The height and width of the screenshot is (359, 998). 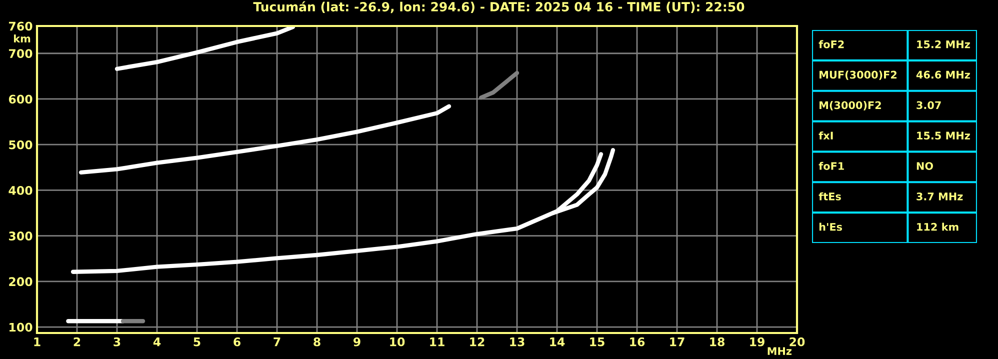 I want to click on x-tick-label: 3, so click(x=117, y=341).